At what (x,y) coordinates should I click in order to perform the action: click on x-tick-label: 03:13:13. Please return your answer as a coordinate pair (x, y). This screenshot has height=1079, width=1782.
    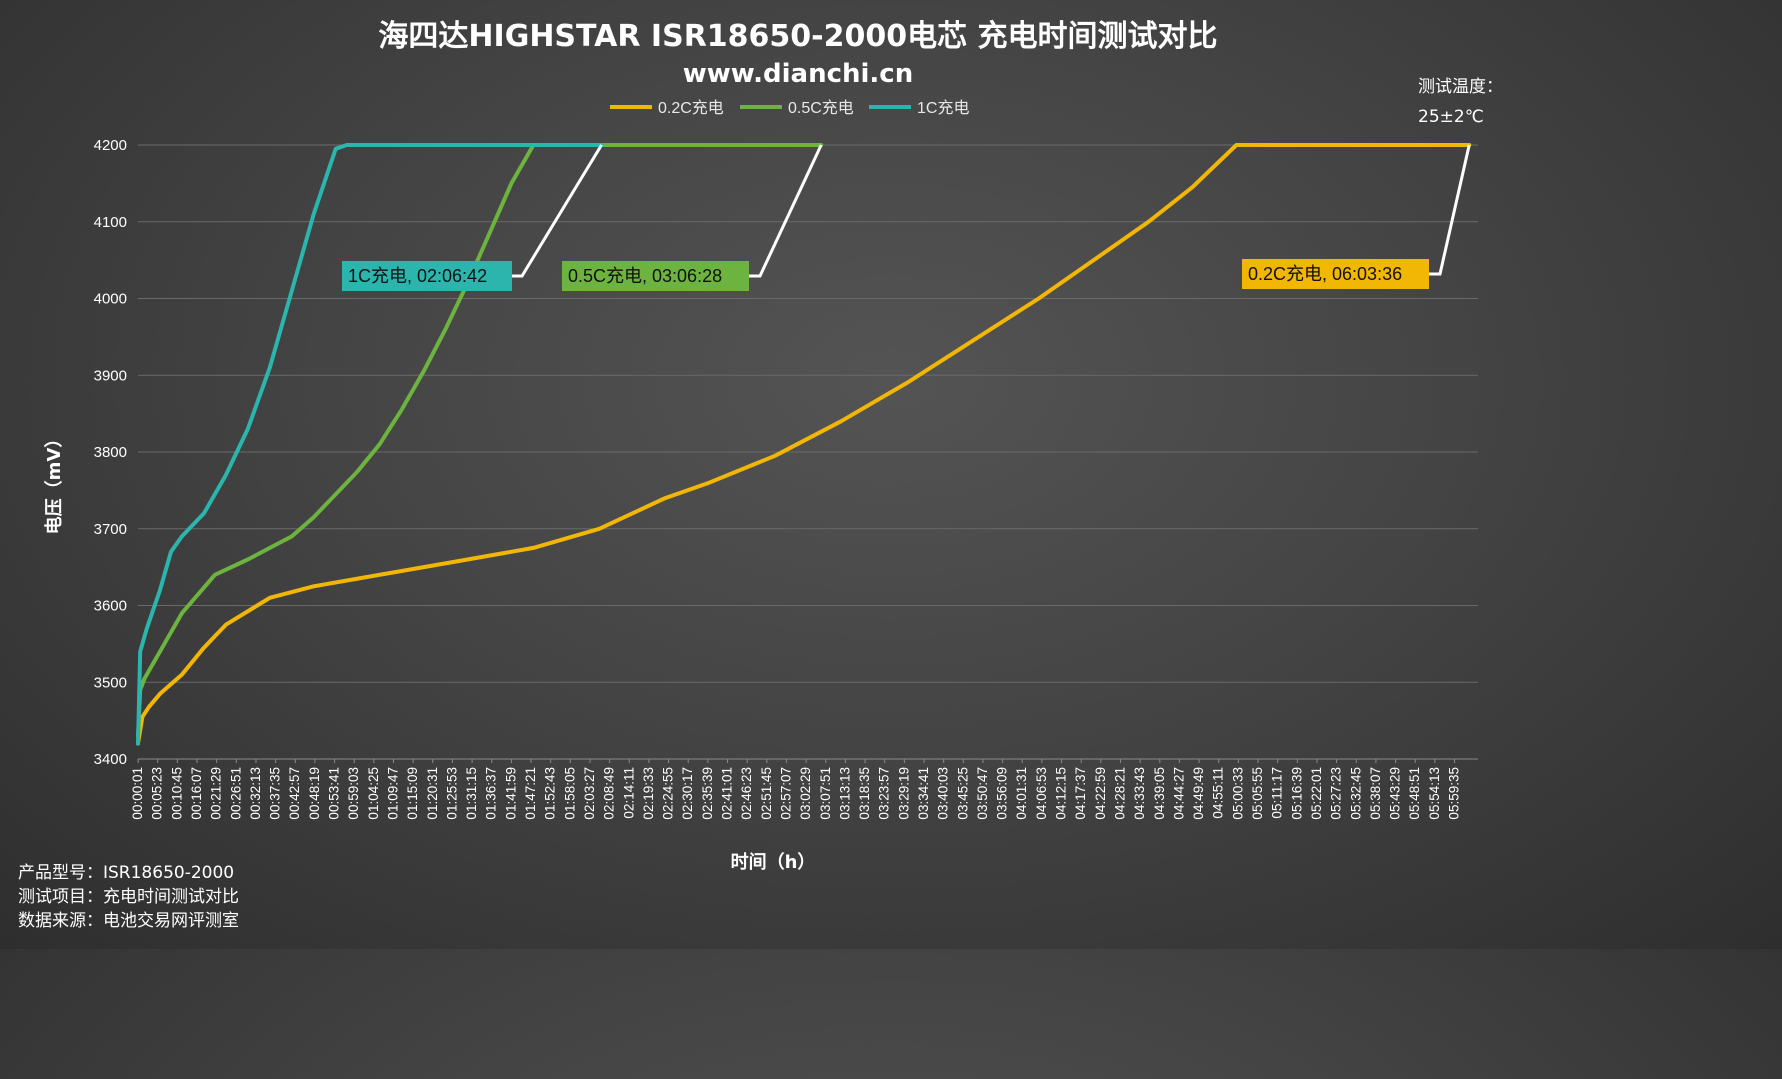
    Looking at the image, I should click on (844, 793).